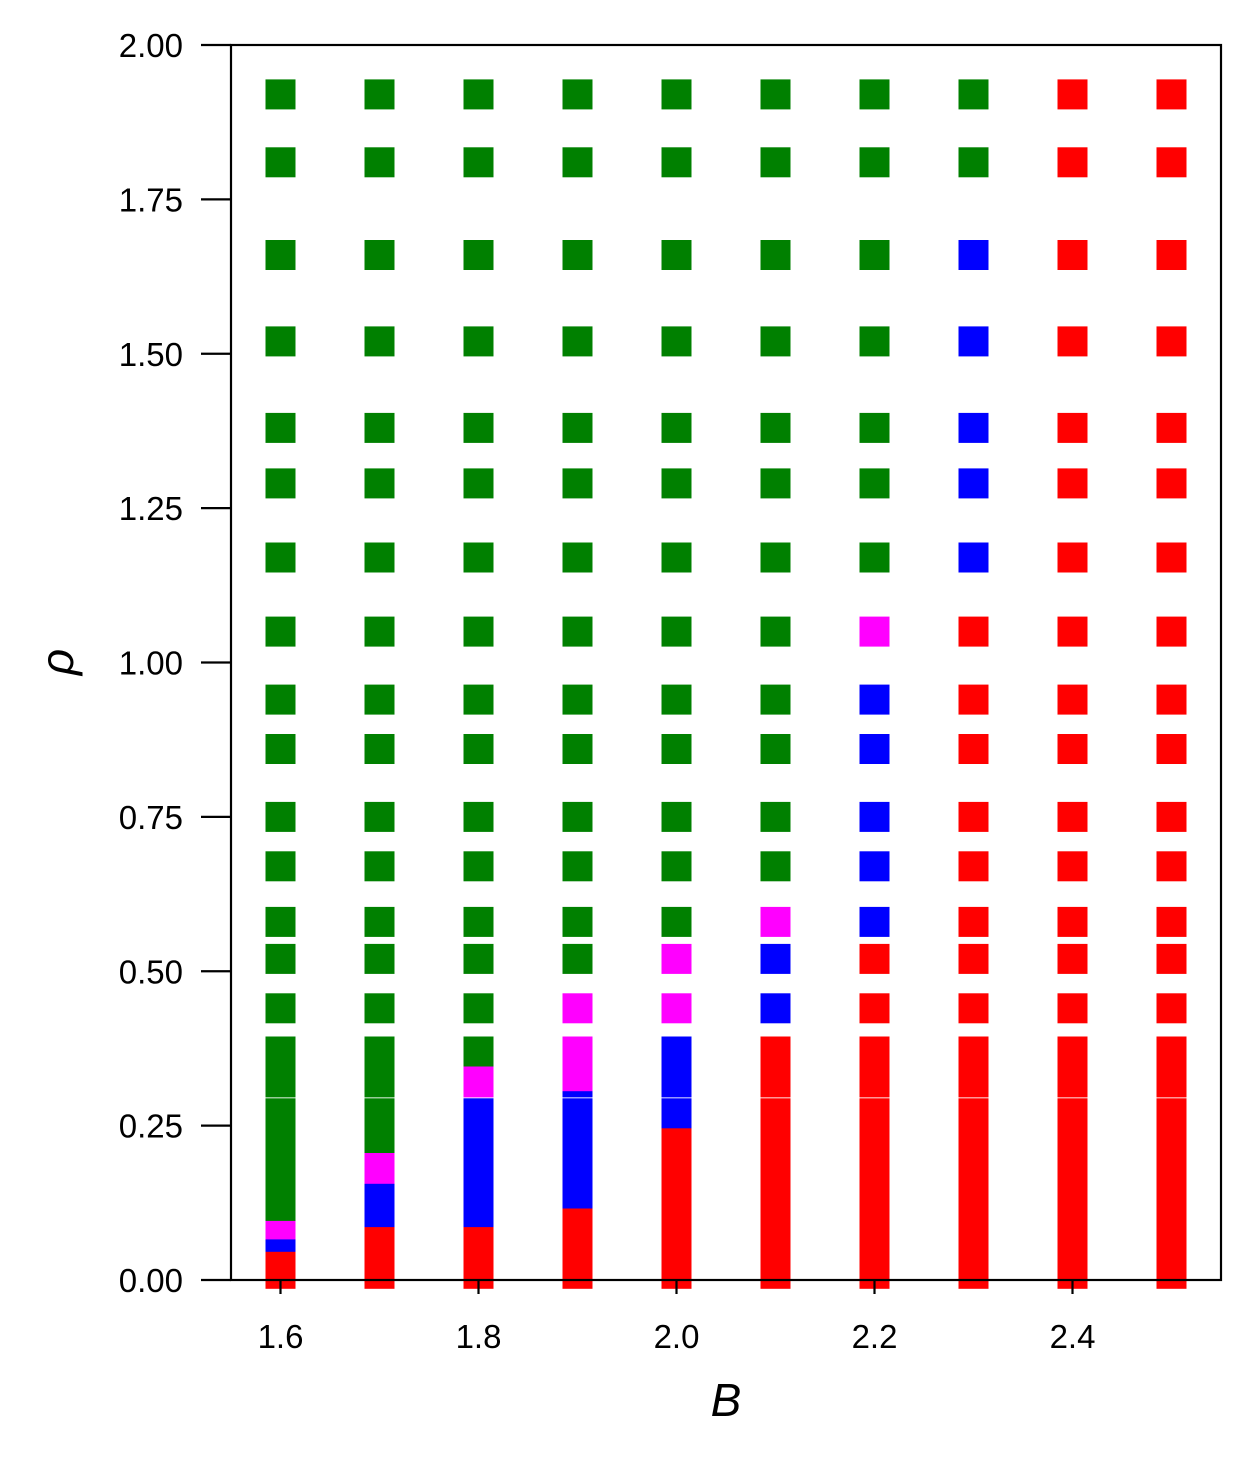  I want to click on y-axis: 0.00 0.25 0.50 0.75 1.00 1.25 1.50 1.75 2.00, so click(175, 663).